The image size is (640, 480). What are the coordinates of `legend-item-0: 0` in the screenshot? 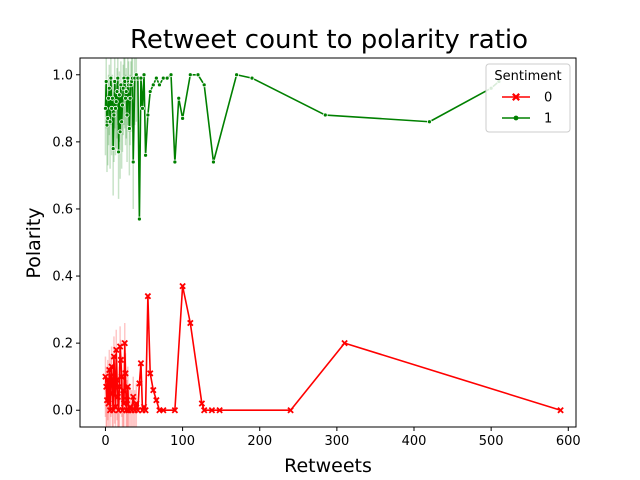 It's located at (527, 98).